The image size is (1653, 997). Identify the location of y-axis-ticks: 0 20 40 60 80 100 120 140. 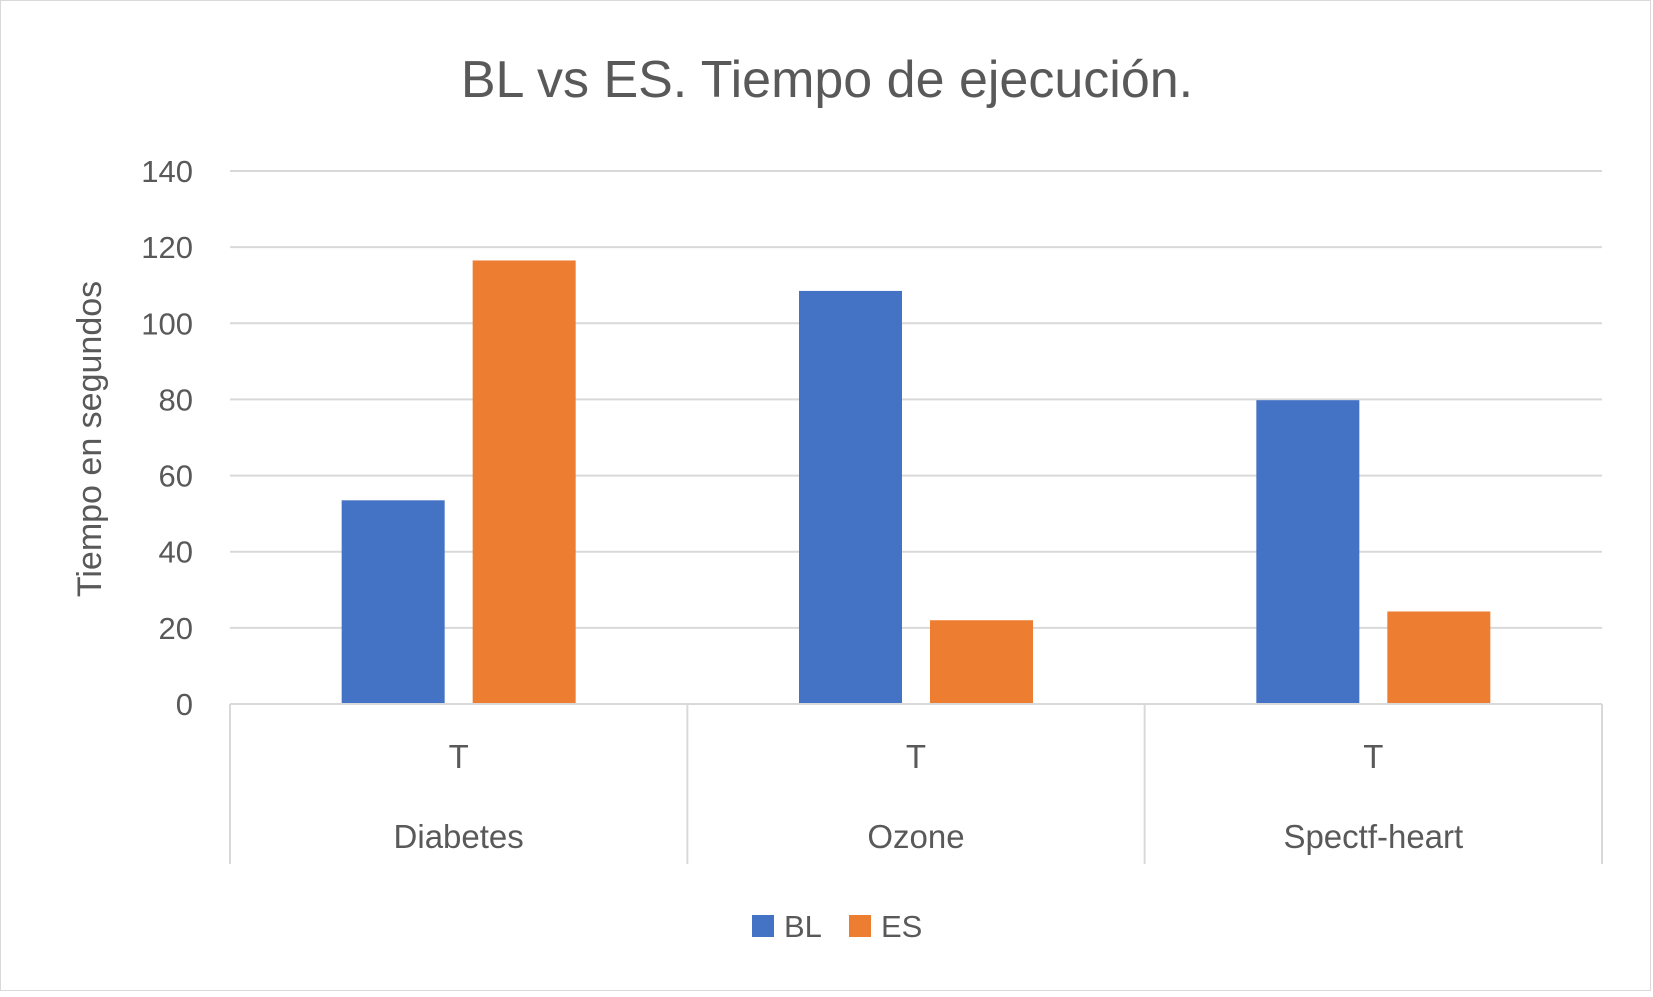
(167, 438).